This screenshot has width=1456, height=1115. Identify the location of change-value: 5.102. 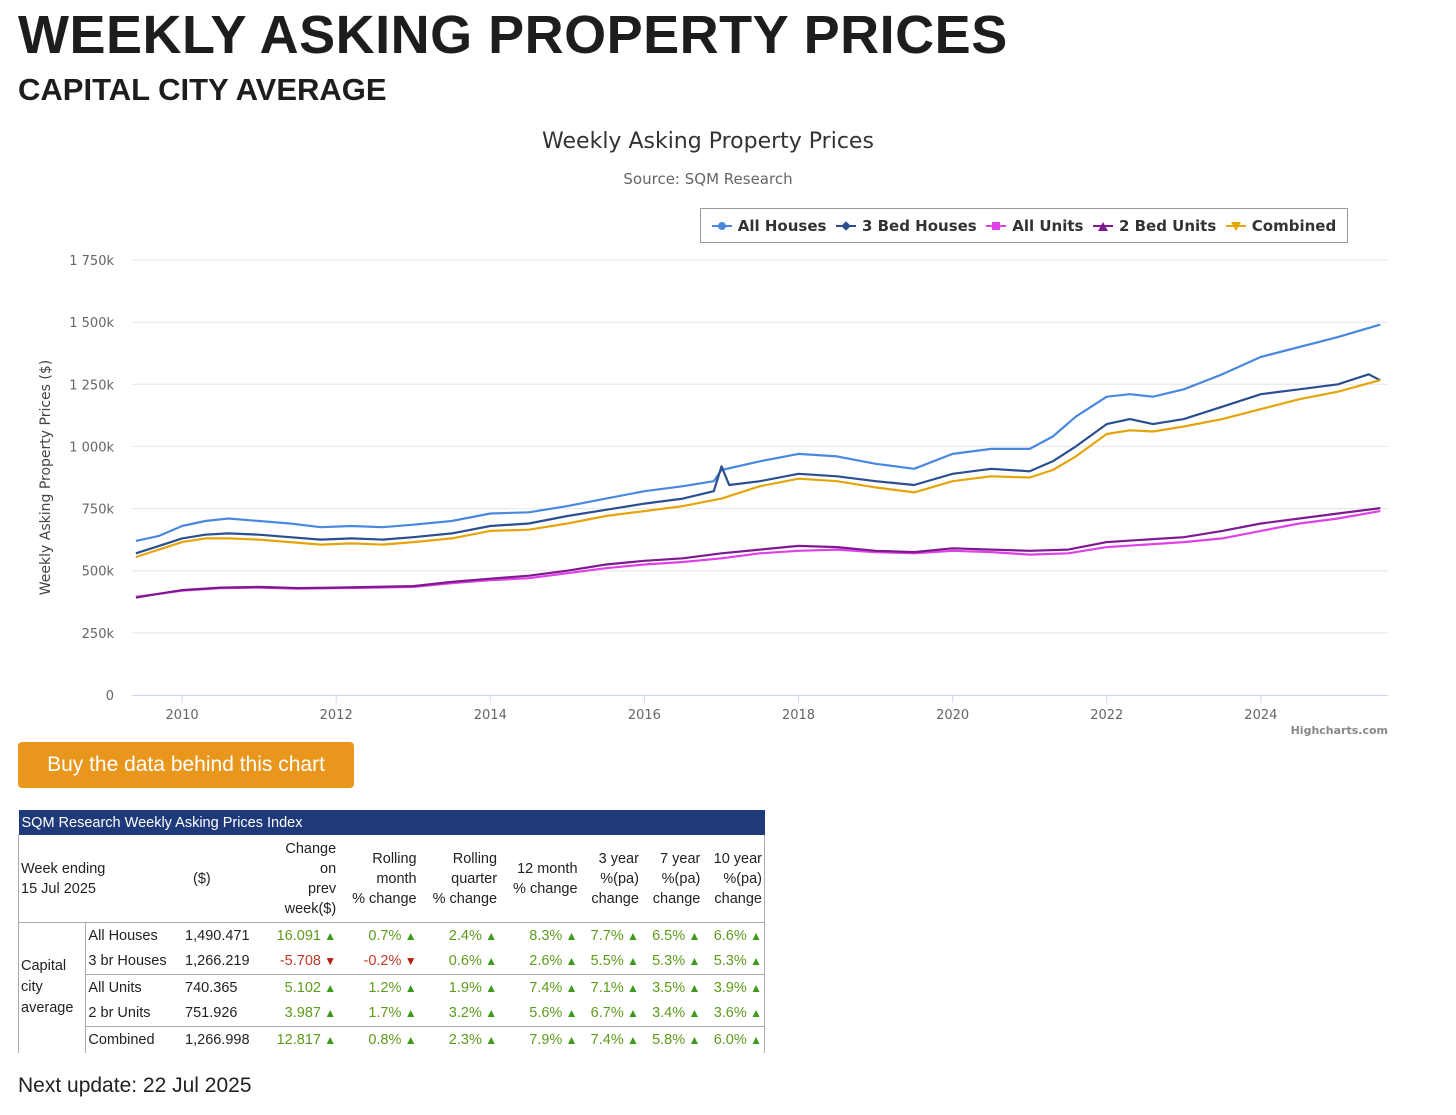
(302, 987).